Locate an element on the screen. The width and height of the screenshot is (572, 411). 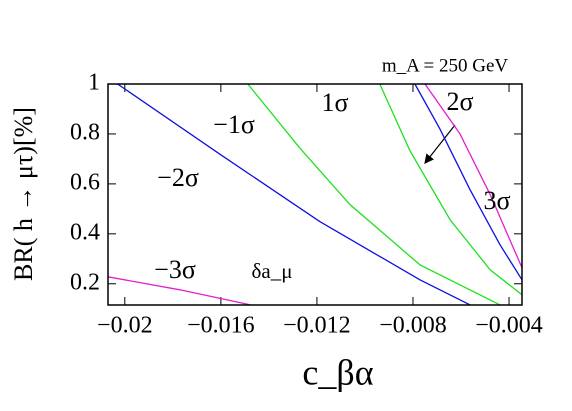
y-axis-label: BR( h → μτ)[%] is located at coordinates (23, 194).